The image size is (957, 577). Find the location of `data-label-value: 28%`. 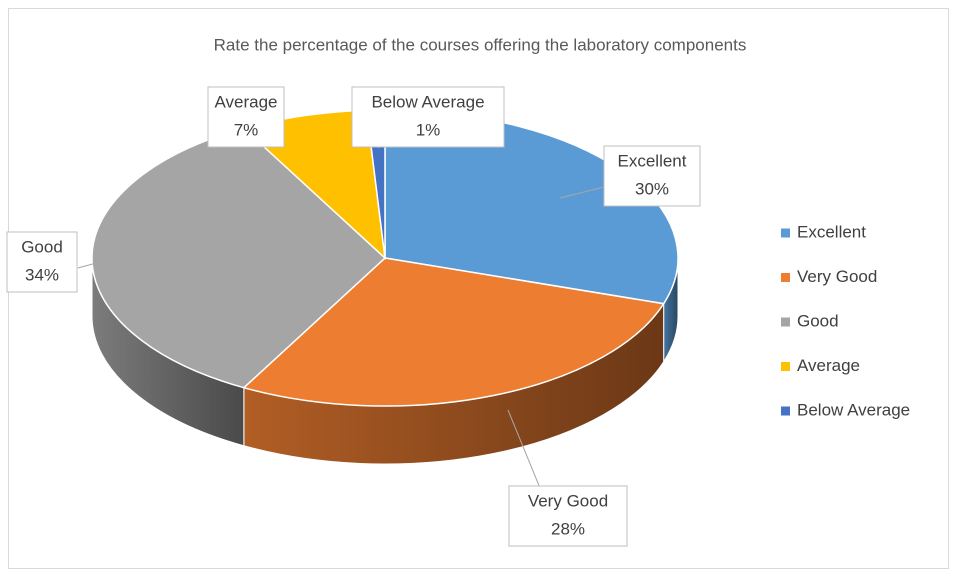

data-label-value: 28% is located at coordinates (568, 528).